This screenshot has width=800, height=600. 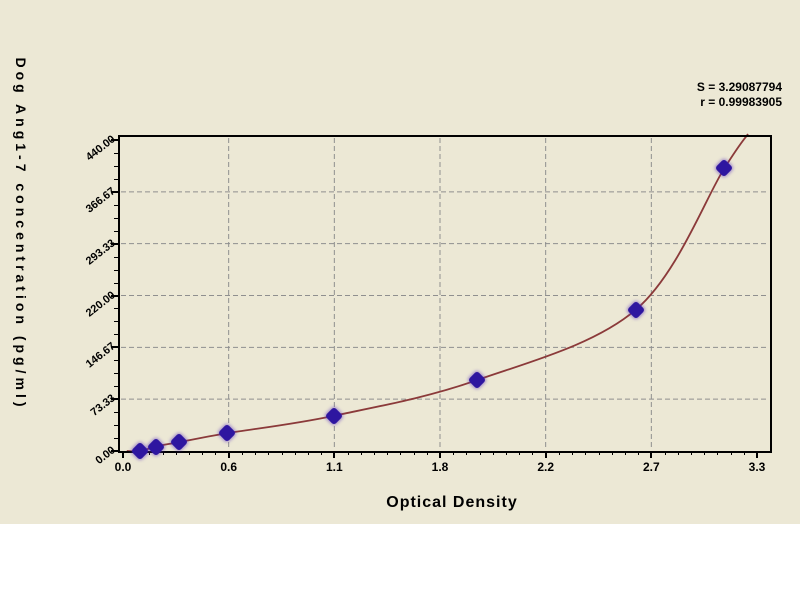 I want to click on x-tick-label: 3.3, so click(x=757, y=467).